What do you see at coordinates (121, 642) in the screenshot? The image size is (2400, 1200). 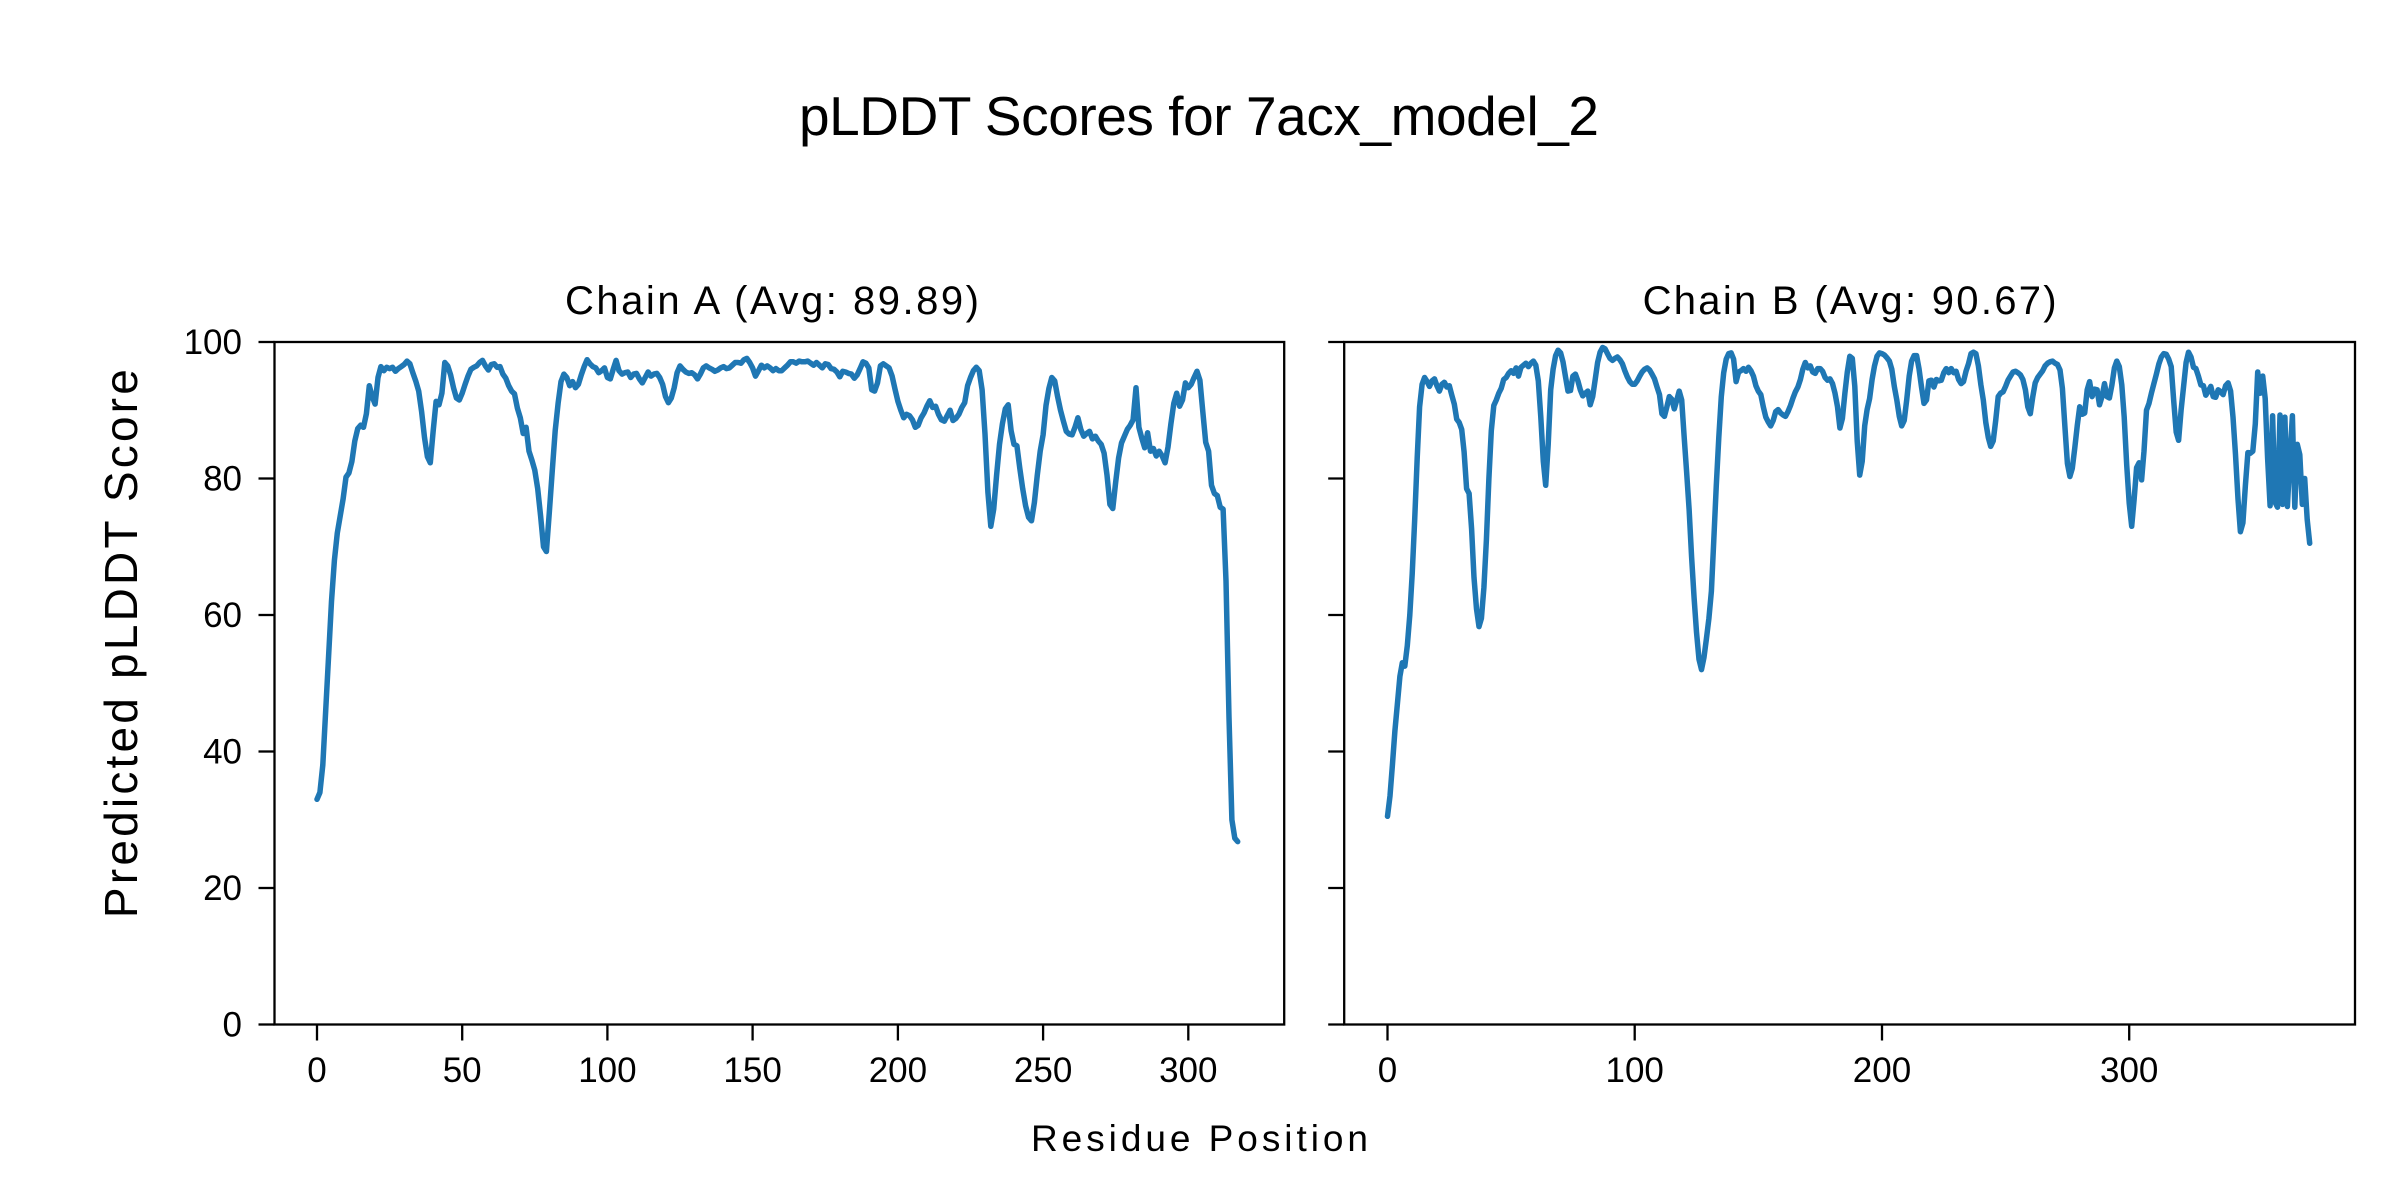 I see `svg-text: Predicted pLDDT Score` at bounding box center [121, 642].